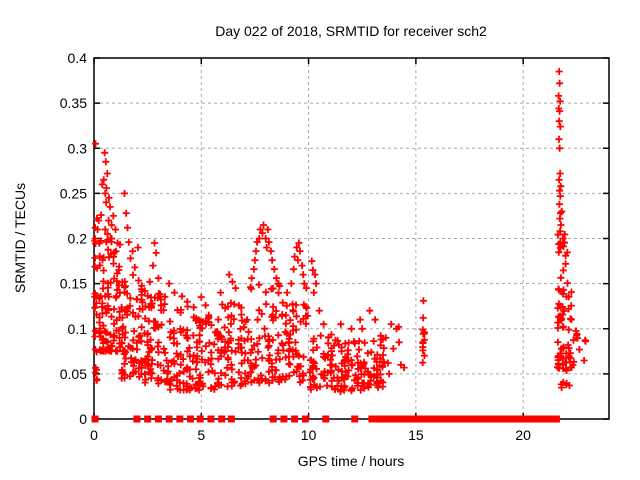 The width and height of the screenshot is (640, 480). What do you see at coordinates (351, 461) in the screenshot?
I see `x-axis-label: GPS time / hours` at bounding box center [351, 461].